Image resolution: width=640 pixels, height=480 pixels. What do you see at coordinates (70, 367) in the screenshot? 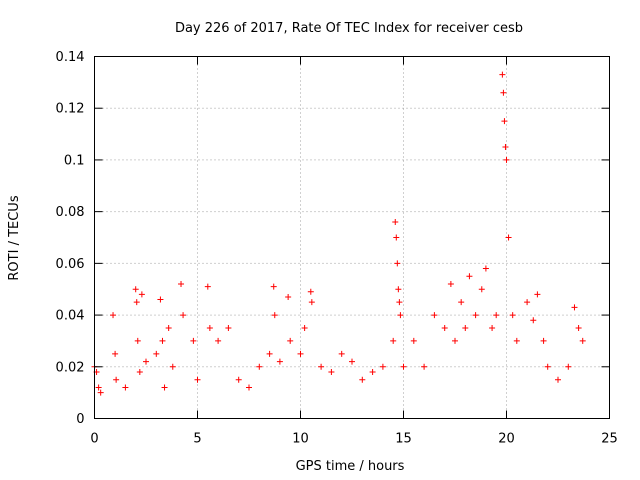
I see `y-tick-label: 0.02` at bounding box center [70, 367].